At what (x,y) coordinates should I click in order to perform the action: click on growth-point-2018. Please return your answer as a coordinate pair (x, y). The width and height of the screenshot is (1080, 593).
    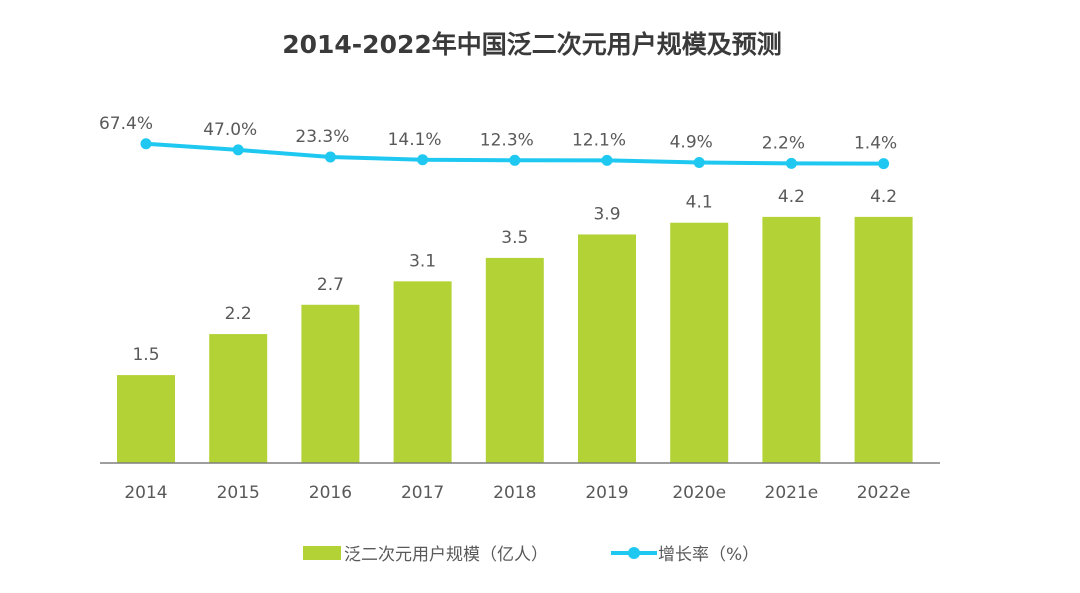
    Looking at the image, I should click on (515, 160).